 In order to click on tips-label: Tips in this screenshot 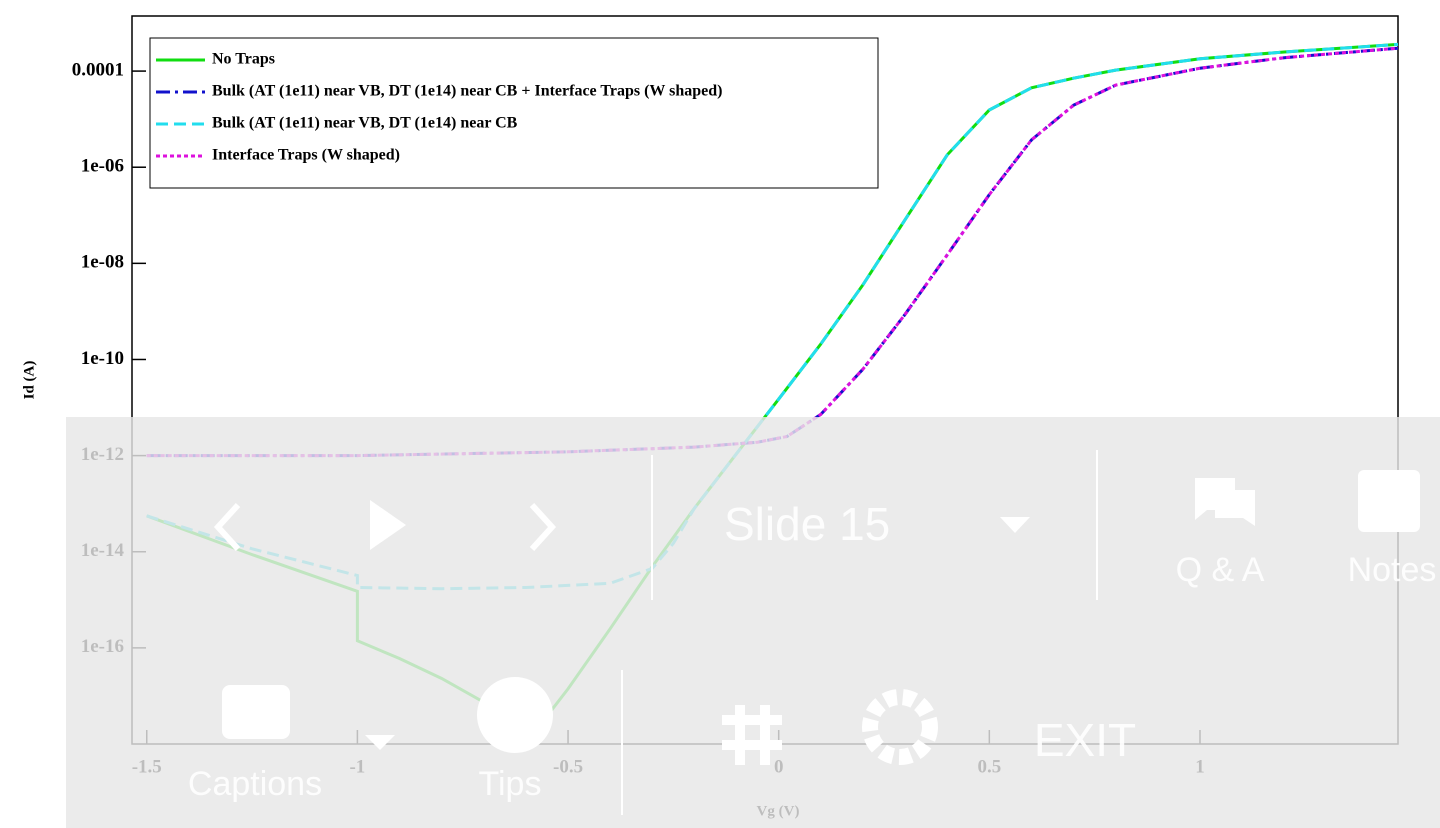, I will do `click(510, 784)`.